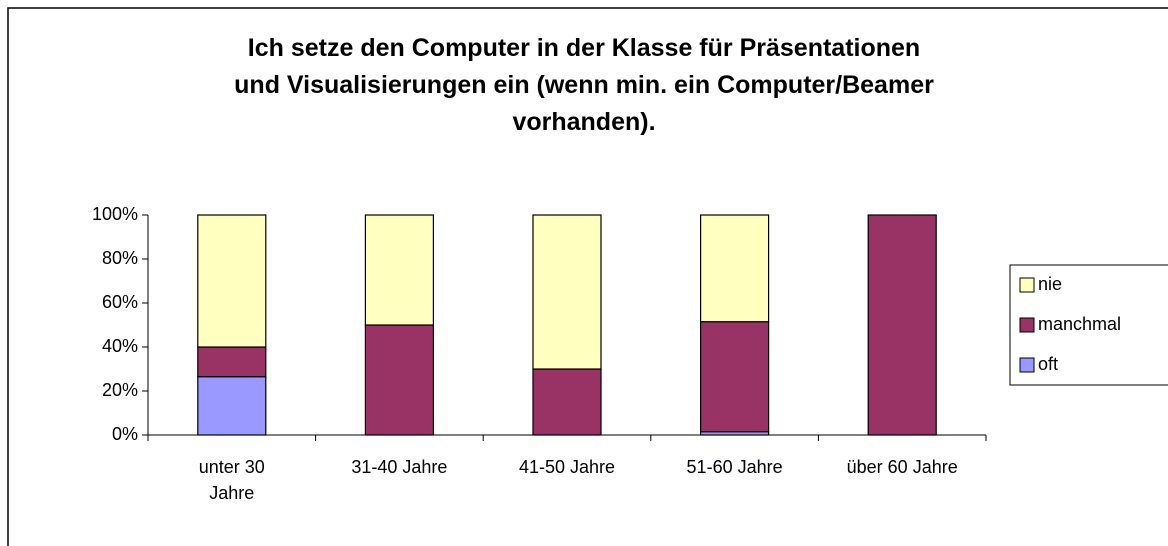 This screenshot has width=1168, height=546. What do you see at coordinates (1079, 324) in the screenshot?
I see `legend-label: manchmal` at bounding box center [1079, 324].